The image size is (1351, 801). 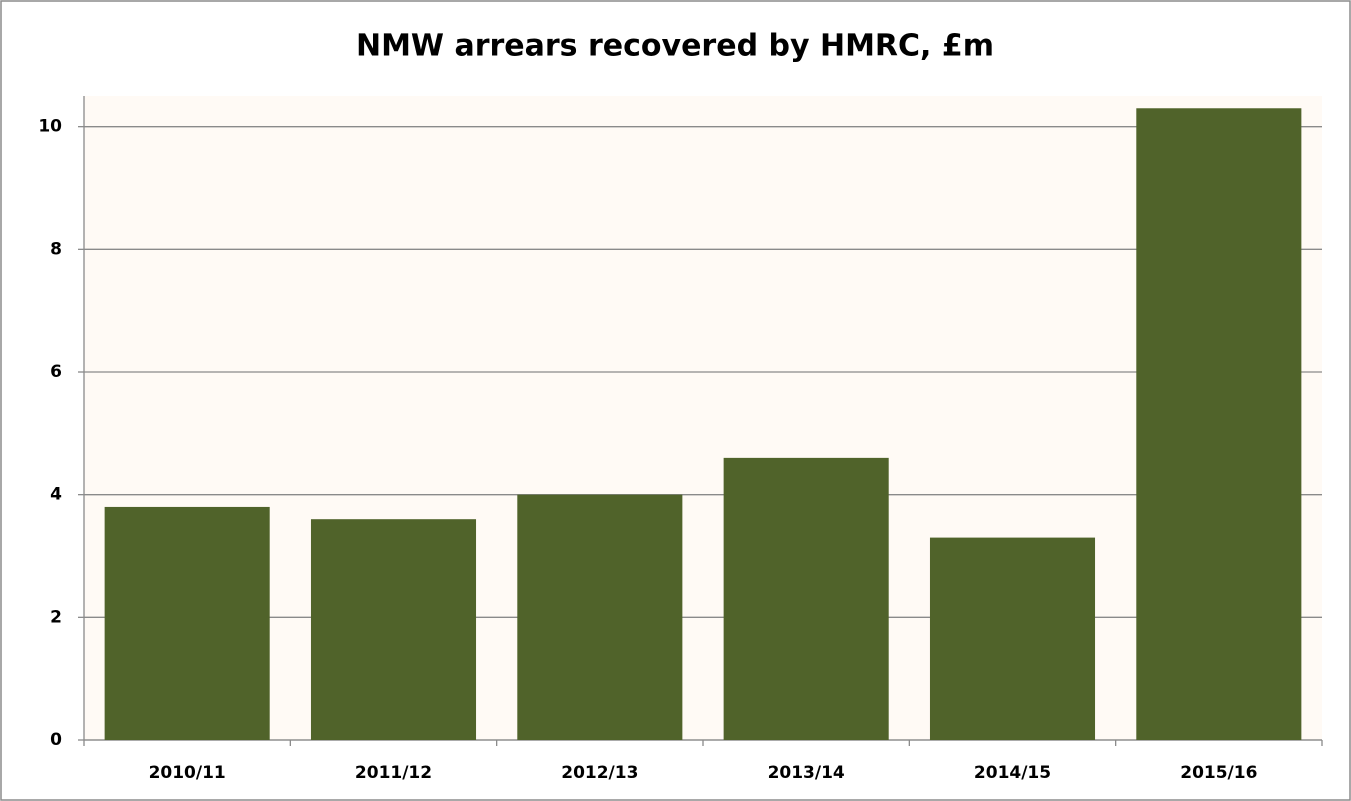 I want to click on y-tick-label: 10, so click(x=50, y=127).